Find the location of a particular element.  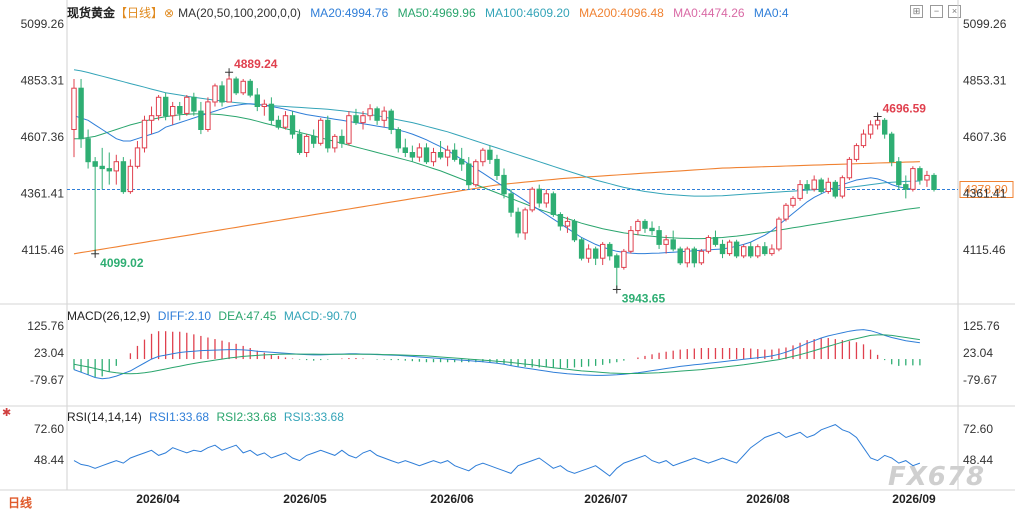

rsi3-value: RSI3:33.68 is located at coordinates (313, 417).